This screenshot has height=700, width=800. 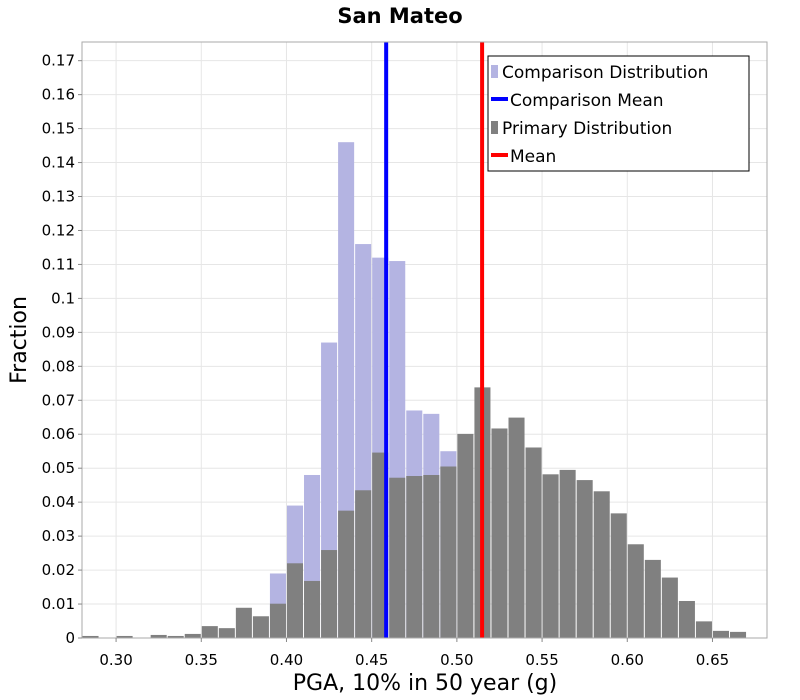 I want to click on y-axis-title: Fraction, so click(x=19, y=340).